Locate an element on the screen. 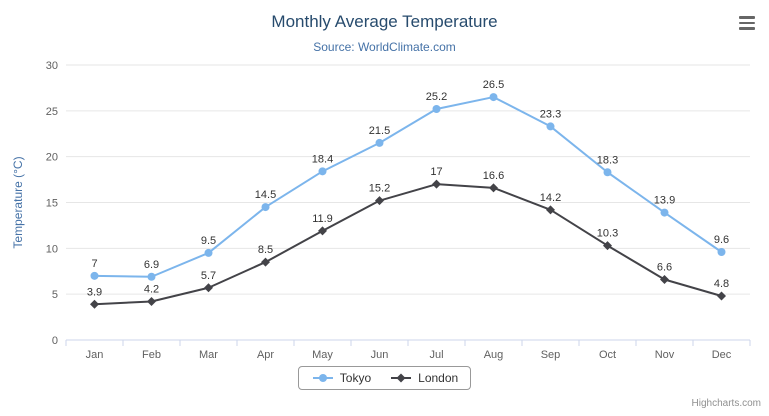  data-label-london: 17 is located at coordinates (436, 172).